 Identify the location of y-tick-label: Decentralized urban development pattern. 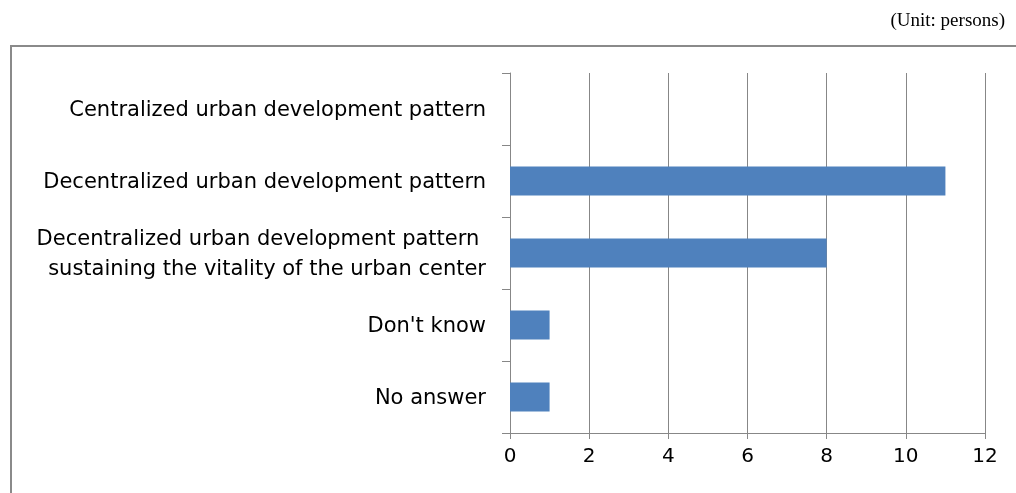
(264, 181).